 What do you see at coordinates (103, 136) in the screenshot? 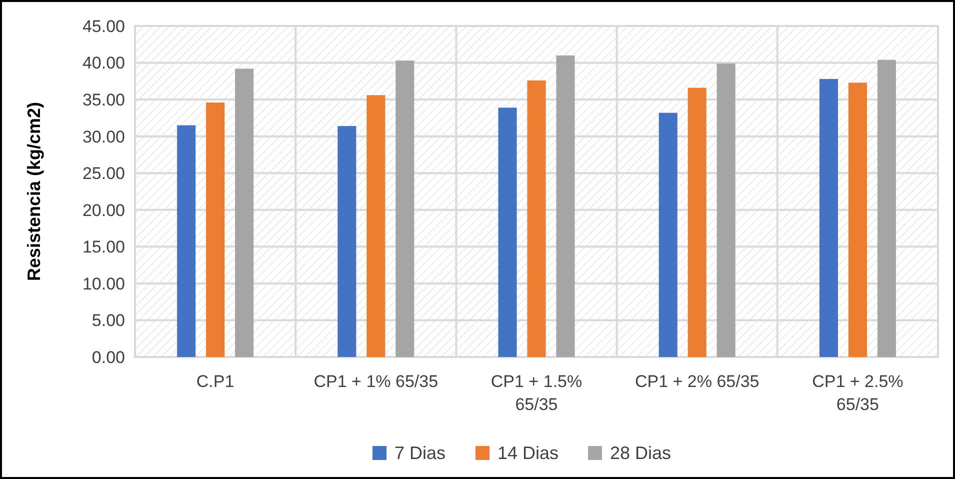
I see `y-tick-label: 30.00` at bounding box center [103, 136].